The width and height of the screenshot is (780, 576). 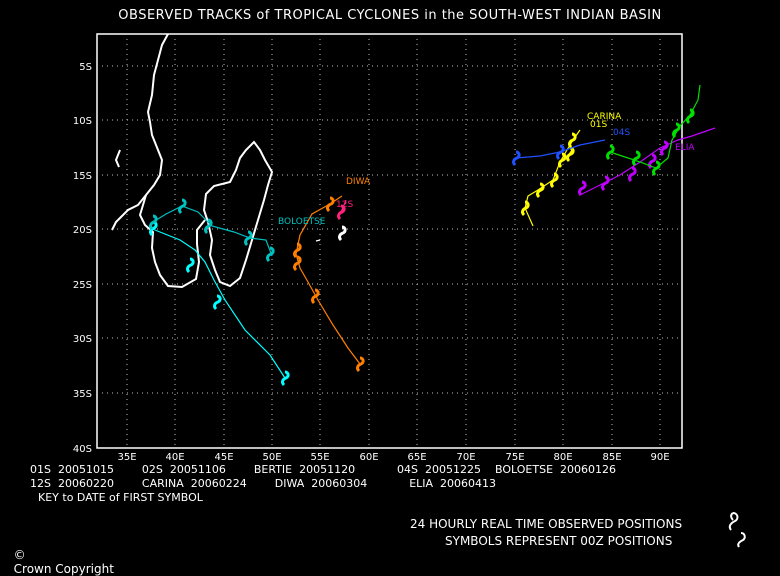 I want to click on madagascar-coastline, so click(x=238, y=214).